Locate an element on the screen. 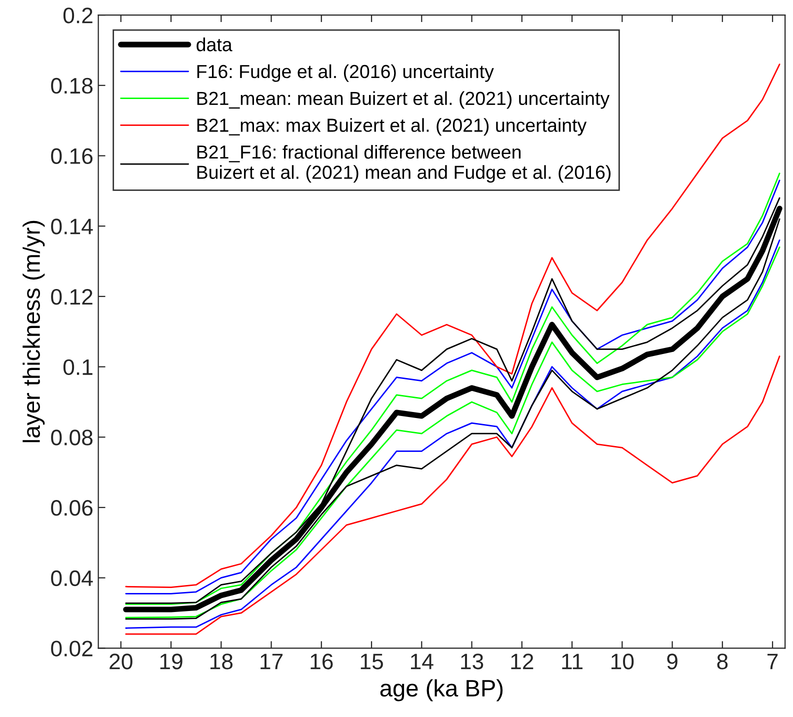 This screenshot has height=717, width=793. y-tick-label: 0.12 is located at coordinates (71, 296).